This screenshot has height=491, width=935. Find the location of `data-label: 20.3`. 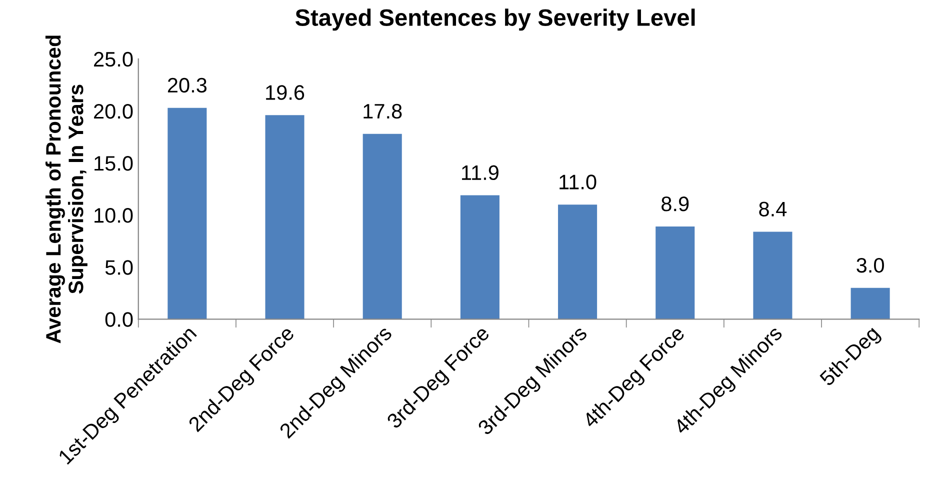

data-label: 20.3 is located at coordinates (187, 85).